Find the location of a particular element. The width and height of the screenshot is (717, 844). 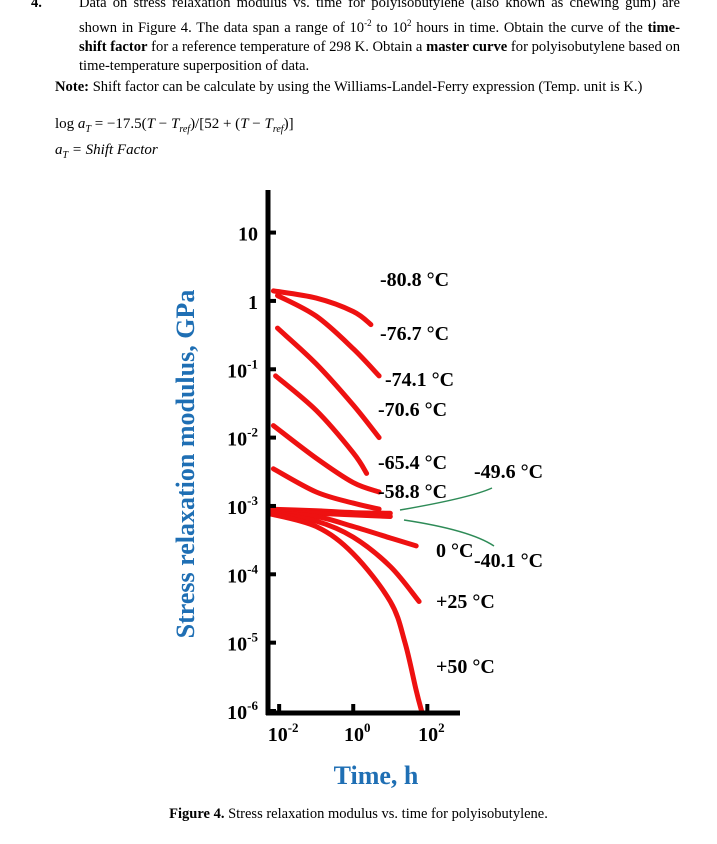

curve-label: -65.4 °C is located at coordinates (412, 463).